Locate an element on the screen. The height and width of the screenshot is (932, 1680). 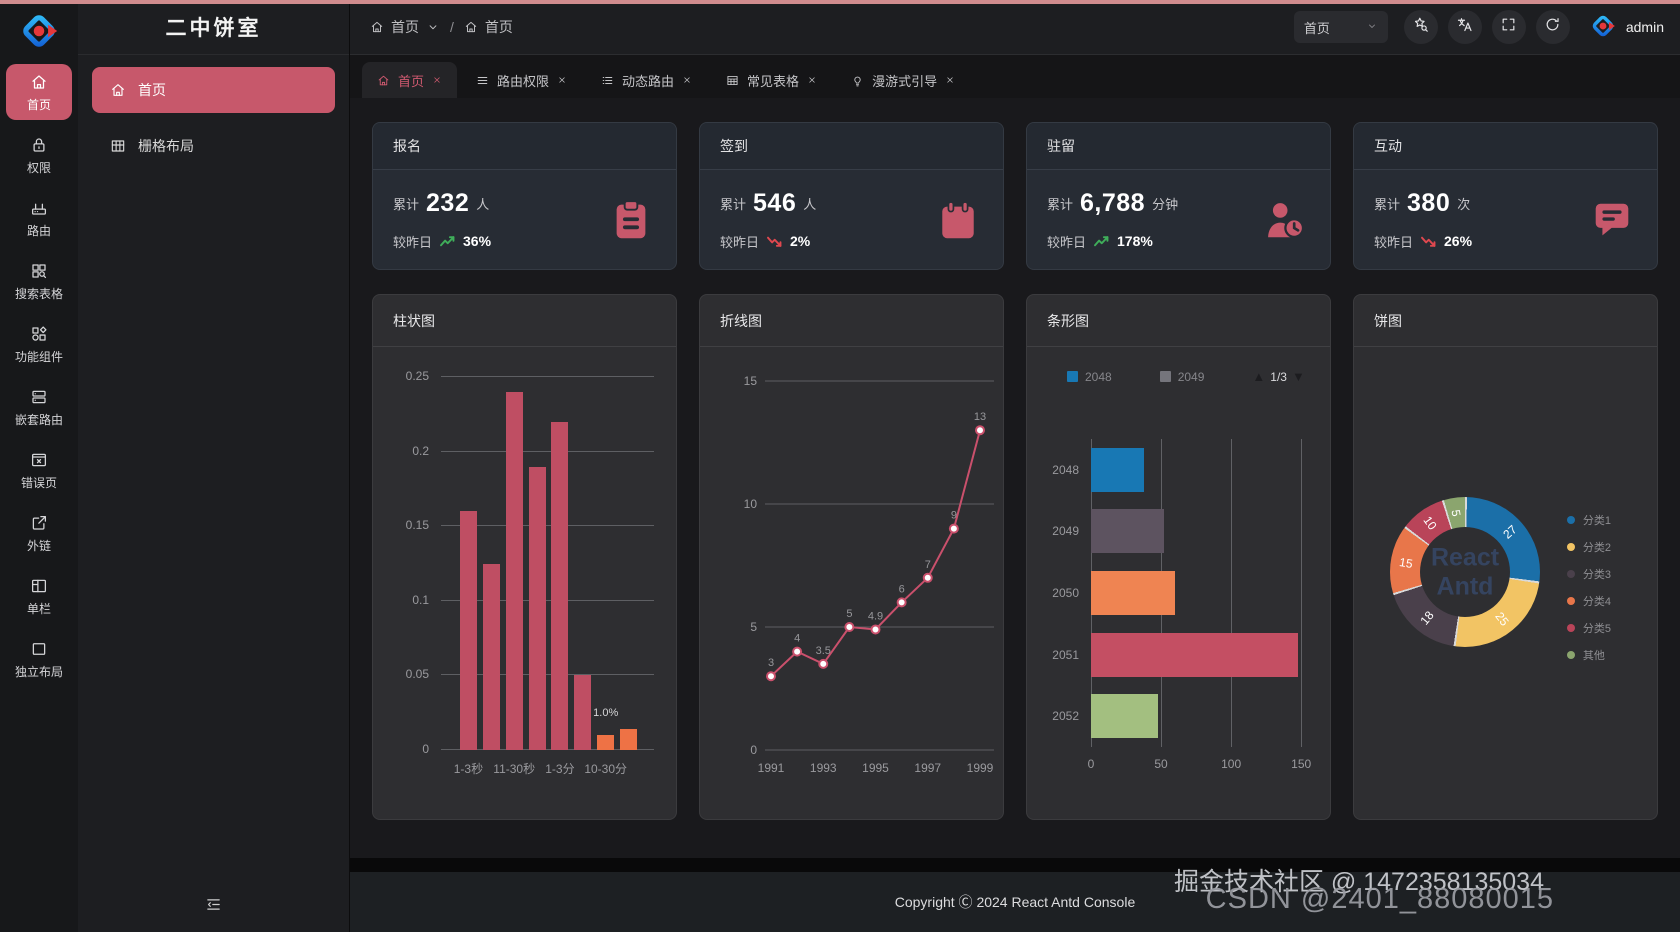
tab-tour-guide: 漫游式引导 is located at coordinates (903, 80).